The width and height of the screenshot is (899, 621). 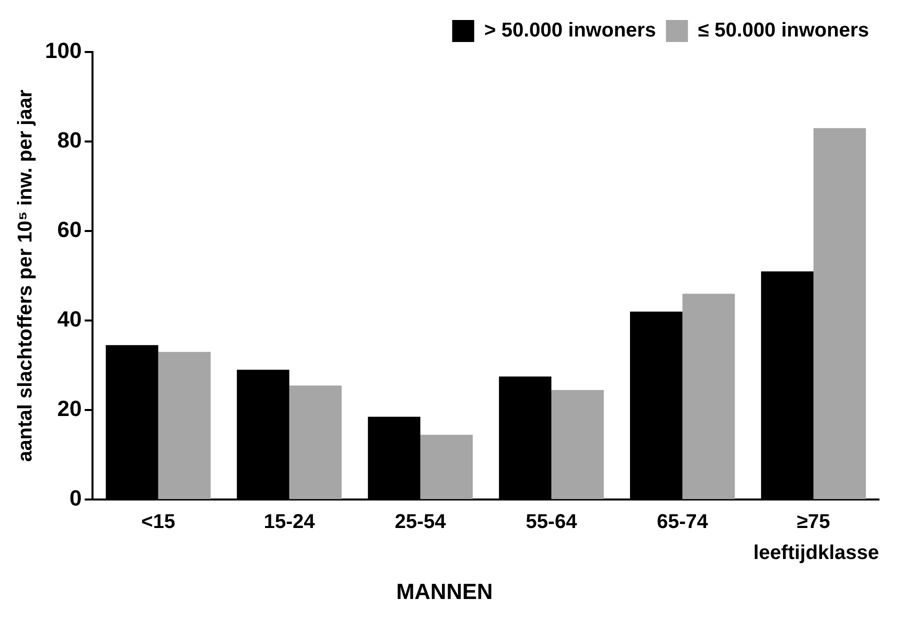 What do you see at coordinates (444, 591) in the screenshot?
I see `text: MANNEN` at bounding box center [444, 591].